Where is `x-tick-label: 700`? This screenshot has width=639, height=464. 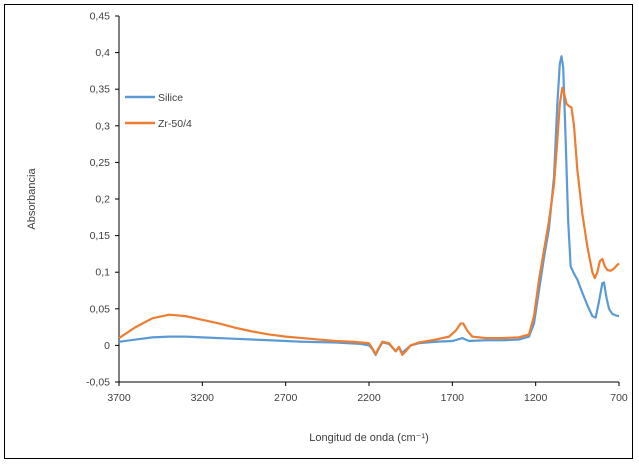 x-tick-label: 700 is located at coordinates (619, 398).